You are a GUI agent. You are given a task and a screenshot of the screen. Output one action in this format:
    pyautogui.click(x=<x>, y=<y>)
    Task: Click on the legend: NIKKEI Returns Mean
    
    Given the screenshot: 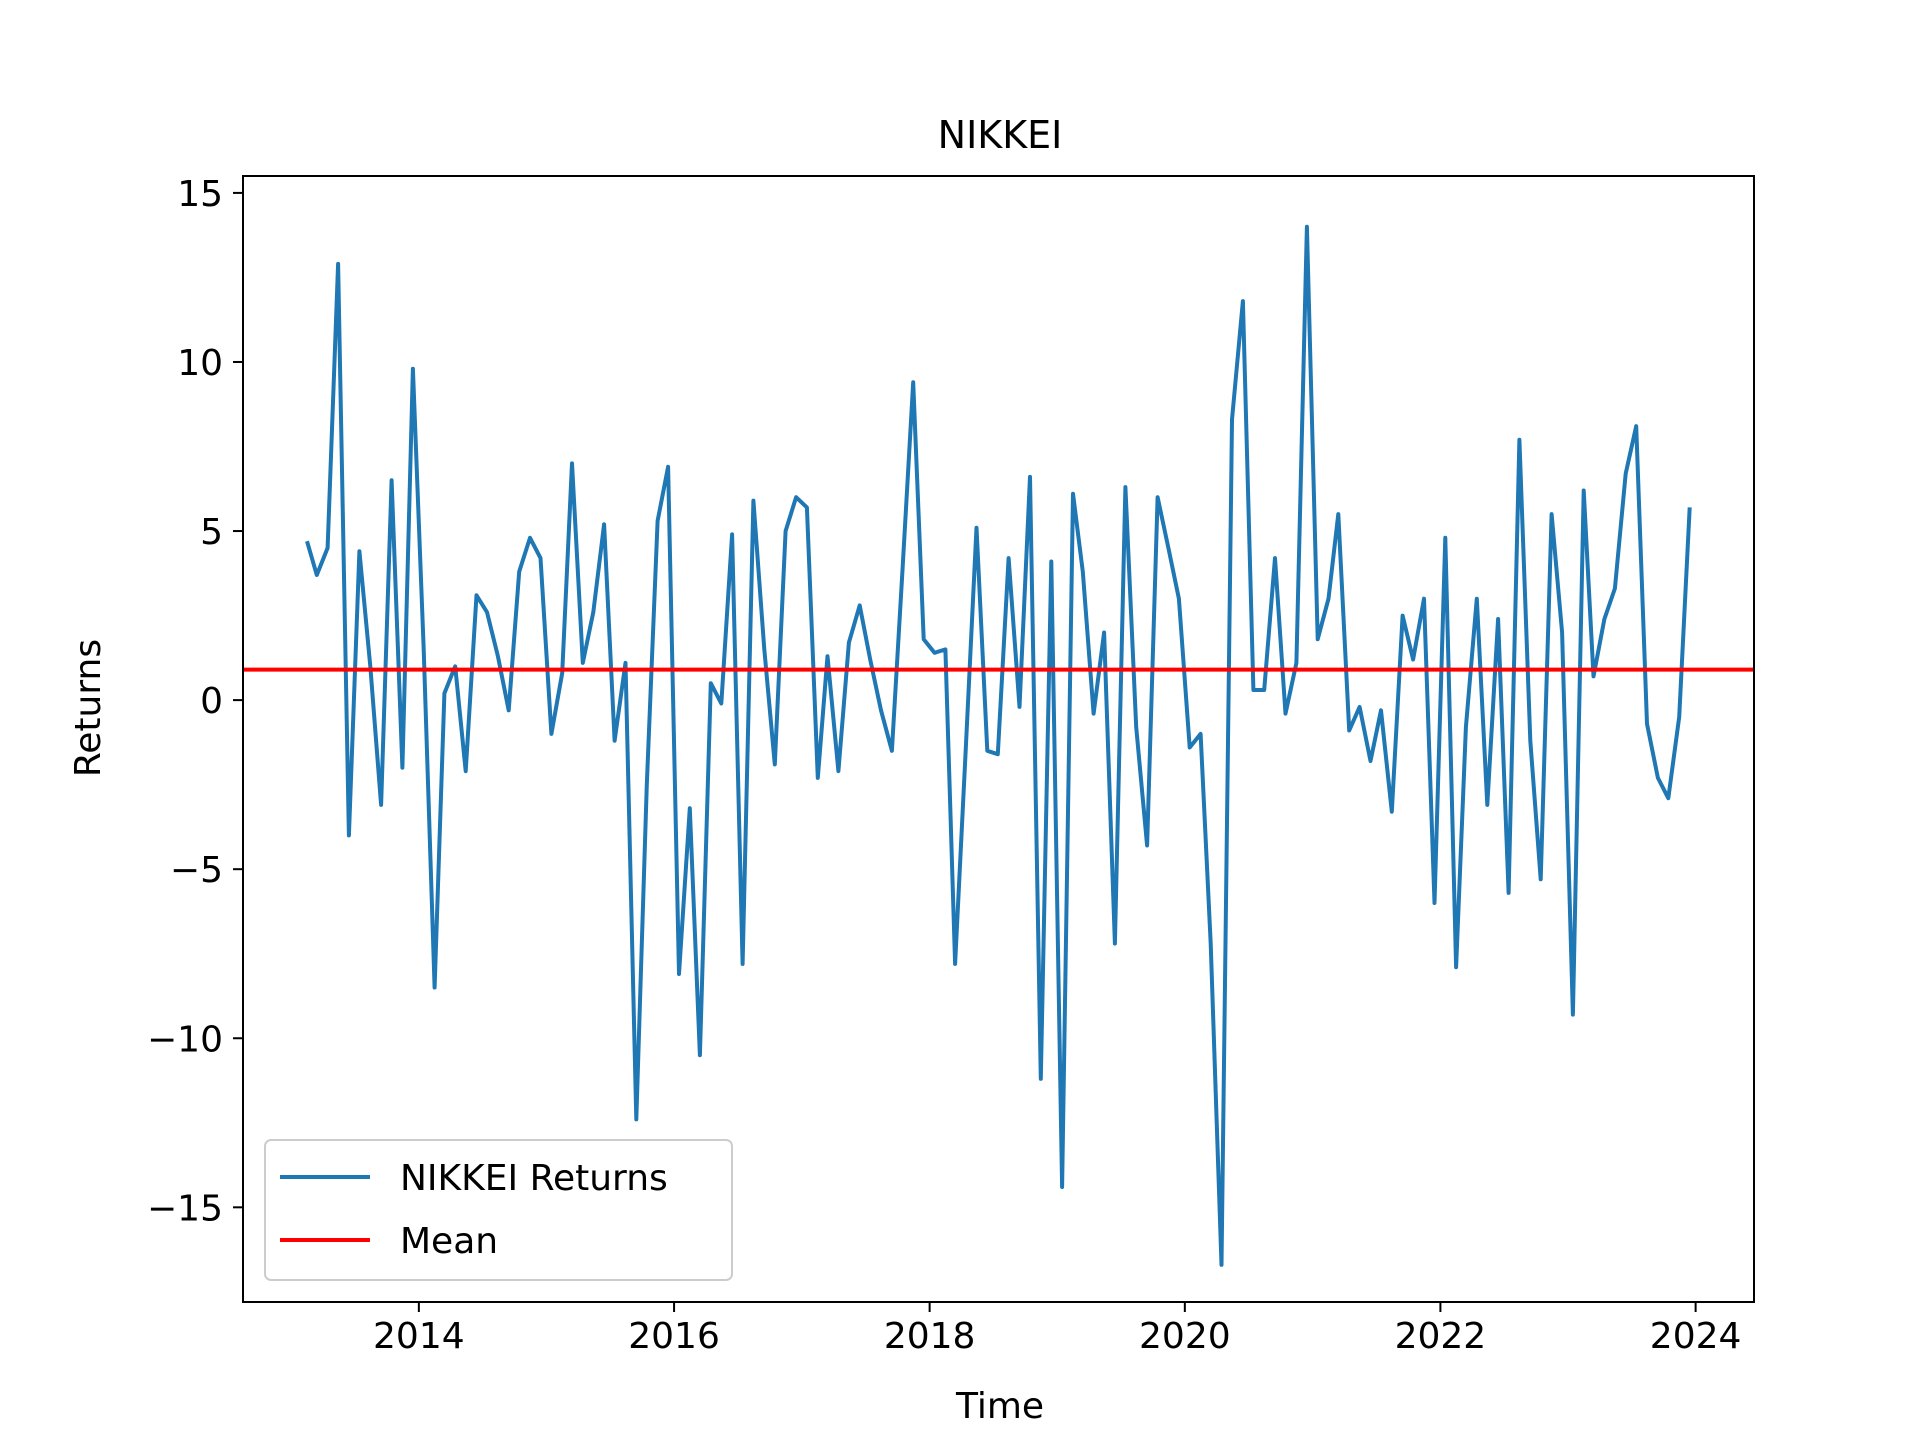 What is the action you would take?
    pyautogui.click(x=498, y=1210)
    